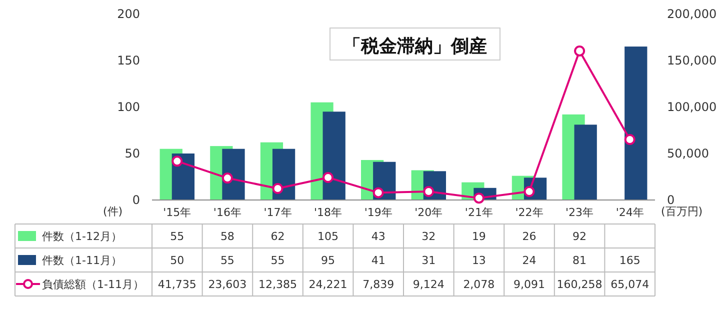 The height and width of the screenshot is (320, 719). Describe the element at coordinates (328, 236) in the screenshot. I see `data-label: 105` at that location.